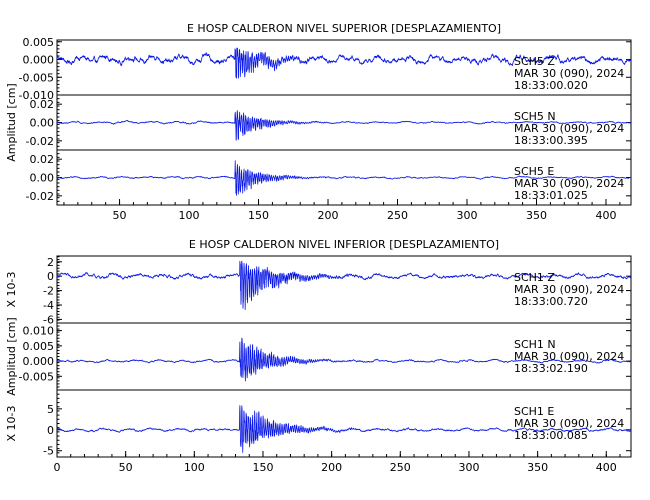 This screenshot has height=500, width=650. I want to click on x-tick-label: 0, so click(57, 467).